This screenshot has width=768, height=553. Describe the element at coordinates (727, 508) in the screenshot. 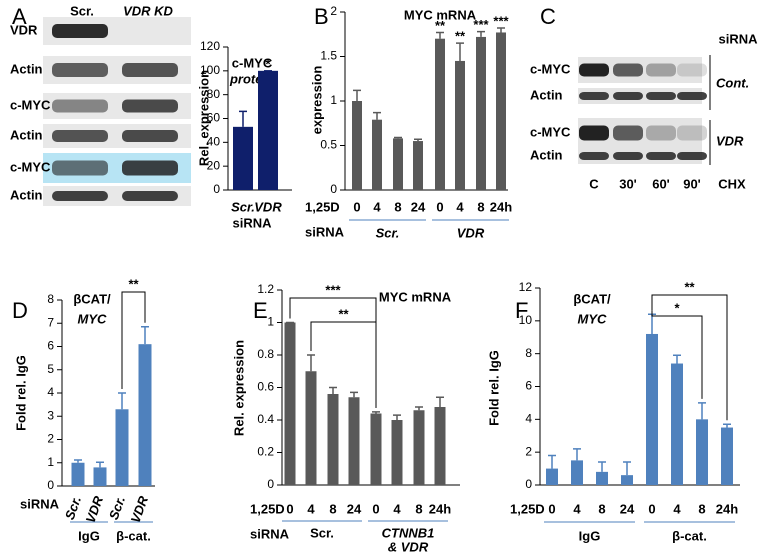

I see `x-tick-label: 24h` at that location.